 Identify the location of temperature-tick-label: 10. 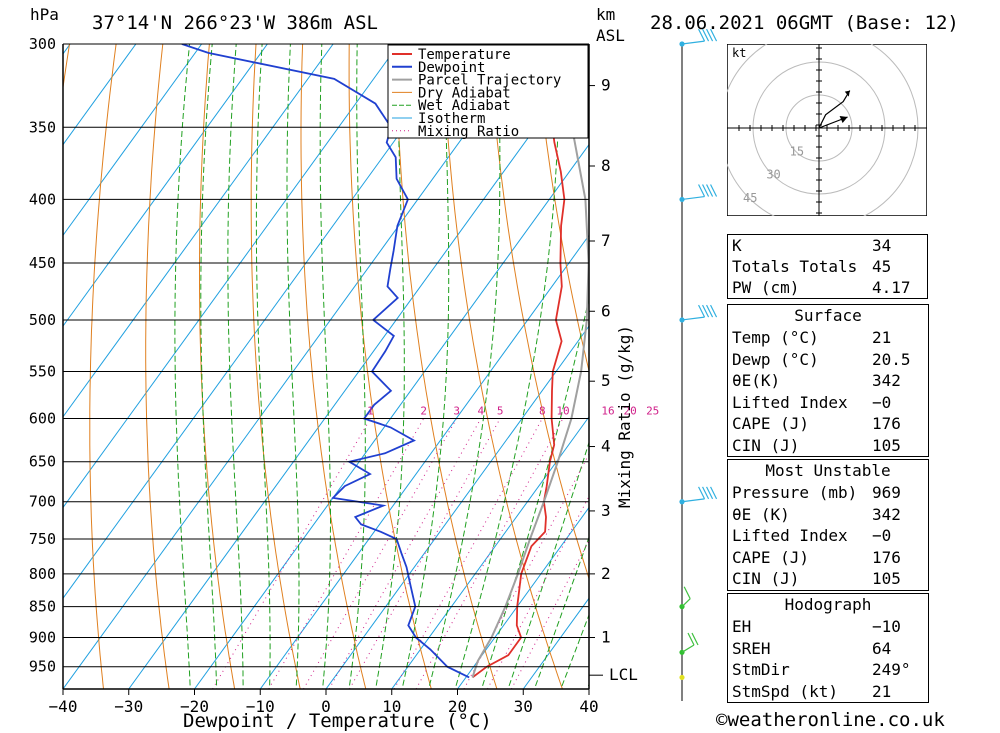
(391, 706).